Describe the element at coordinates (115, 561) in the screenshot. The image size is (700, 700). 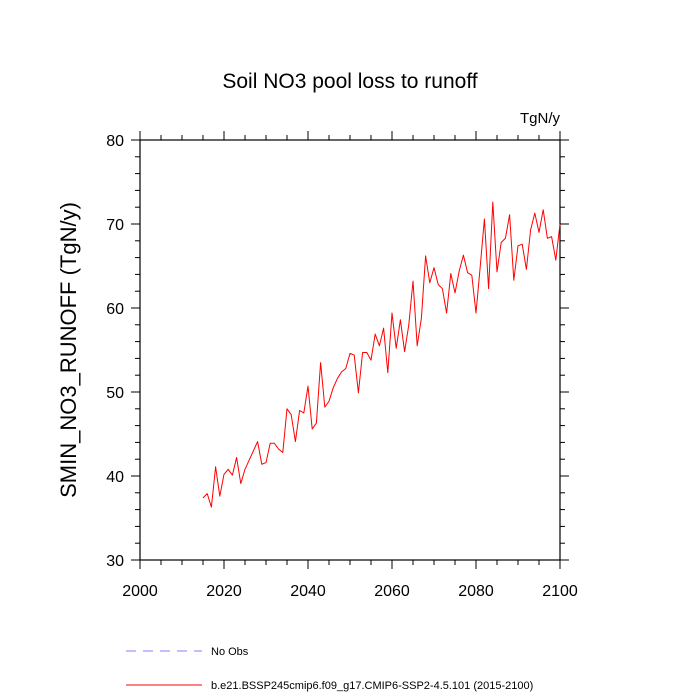
I see `y-tick-label: 30` at that location.